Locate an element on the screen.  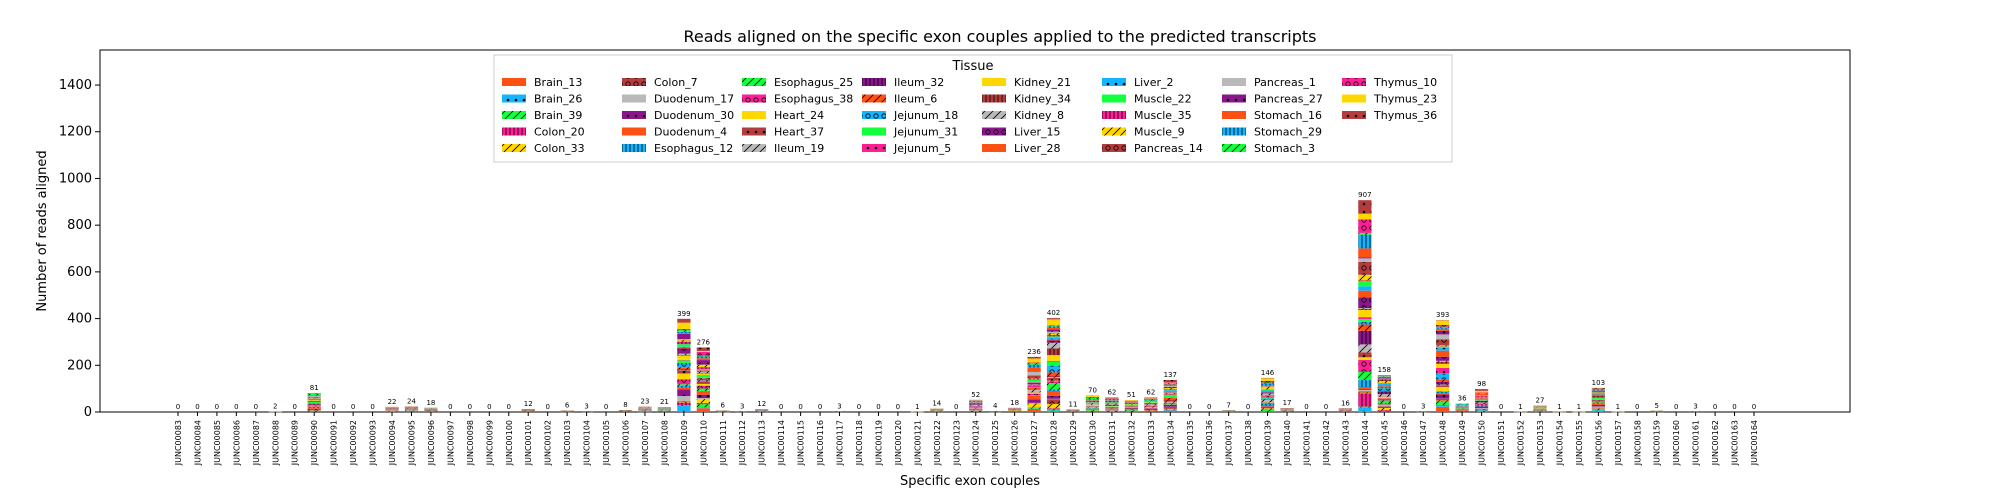
legend-label: Kidney_8 is located at coordinates (1039, 115).